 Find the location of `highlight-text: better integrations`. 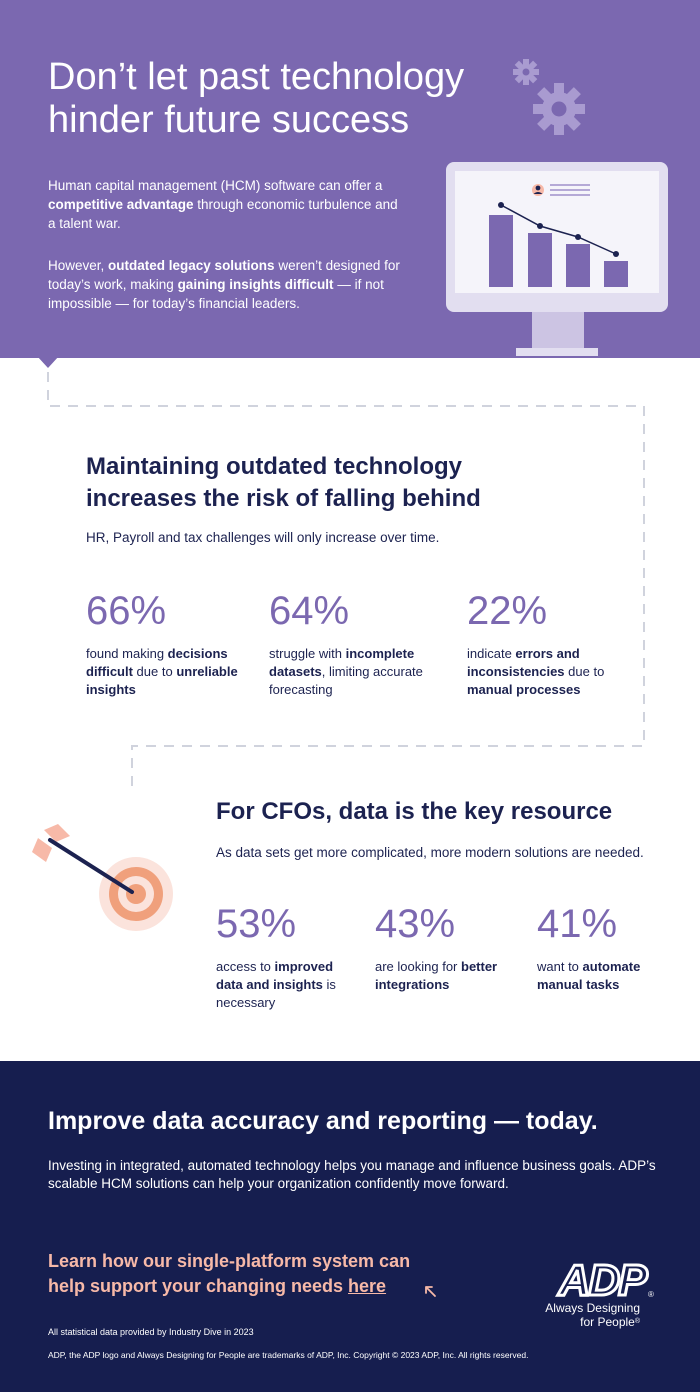

highlight-text: better integrations is located at coordinates (436, 975).